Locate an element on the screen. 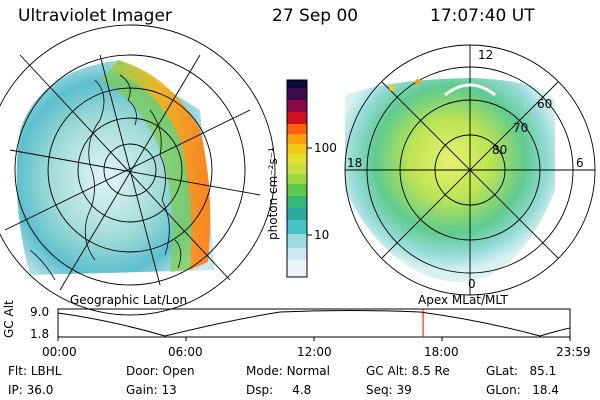  status-gc-alt: GC Alt: 8.5 Re is located at coordinates (408, 371).